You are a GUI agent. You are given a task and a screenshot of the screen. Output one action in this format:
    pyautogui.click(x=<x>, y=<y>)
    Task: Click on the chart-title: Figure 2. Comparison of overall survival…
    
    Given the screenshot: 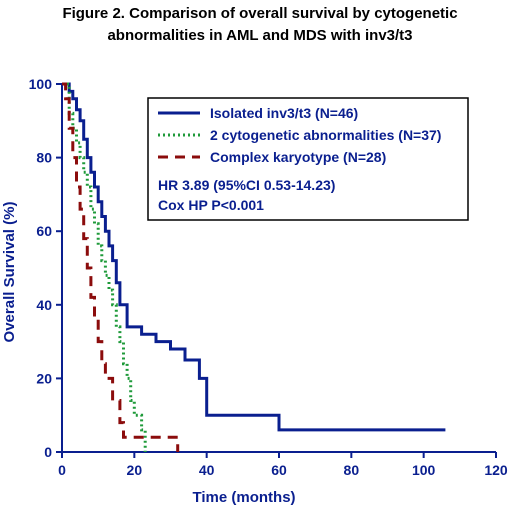 What is the action you would take?
    pyautogui.click(x=260, y=25)
    